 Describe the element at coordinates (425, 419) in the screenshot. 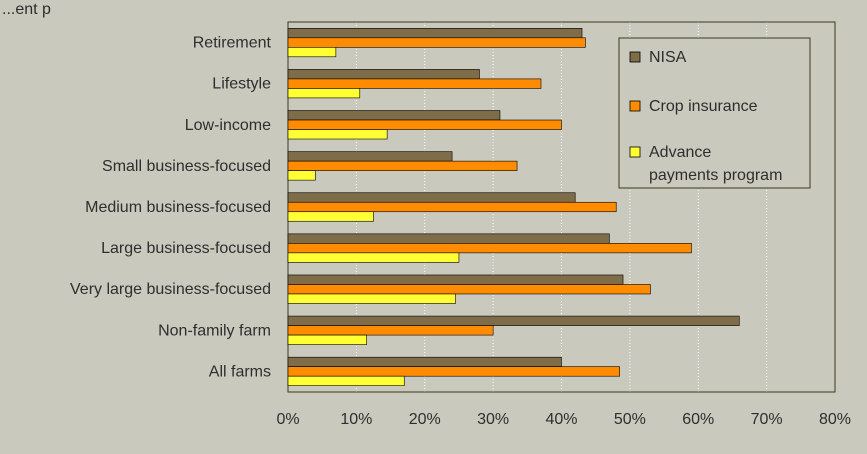

I see `x-tick-label: 20%` at that location.